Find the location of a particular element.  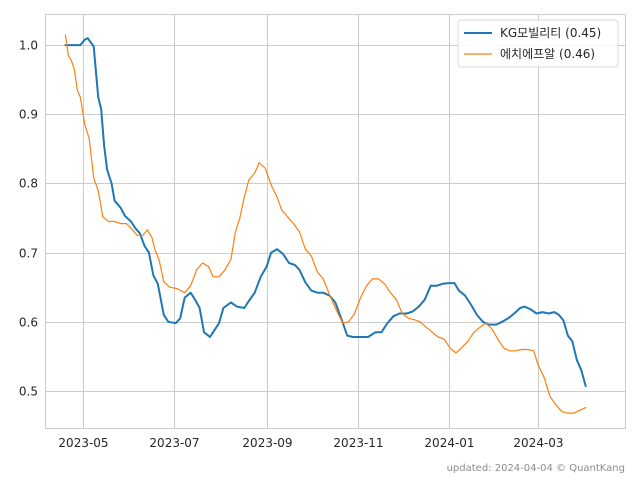

x-tick-label: 2023-11 is located at coordinates (358, 443).